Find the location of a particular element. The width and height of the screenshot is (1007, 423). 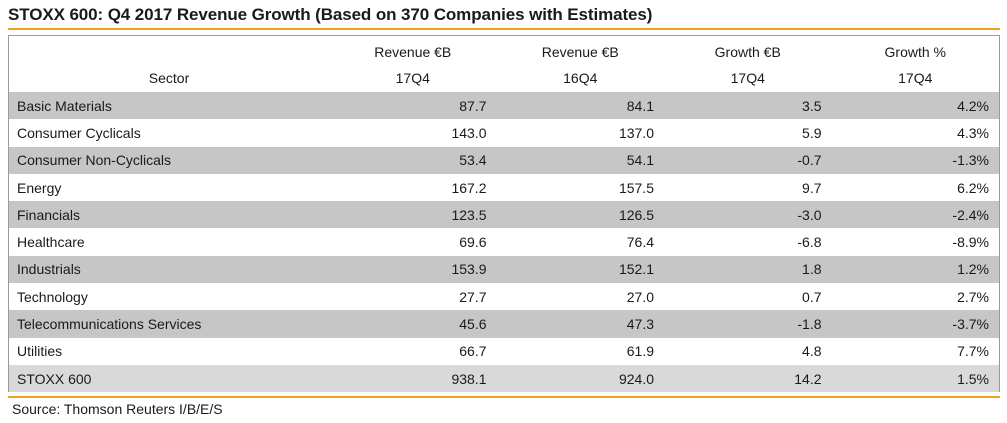

table-row: Consumer Non-Cyclicals 53.4 54.1 -0.7 -1.3% is located at coordinates (504, 160).